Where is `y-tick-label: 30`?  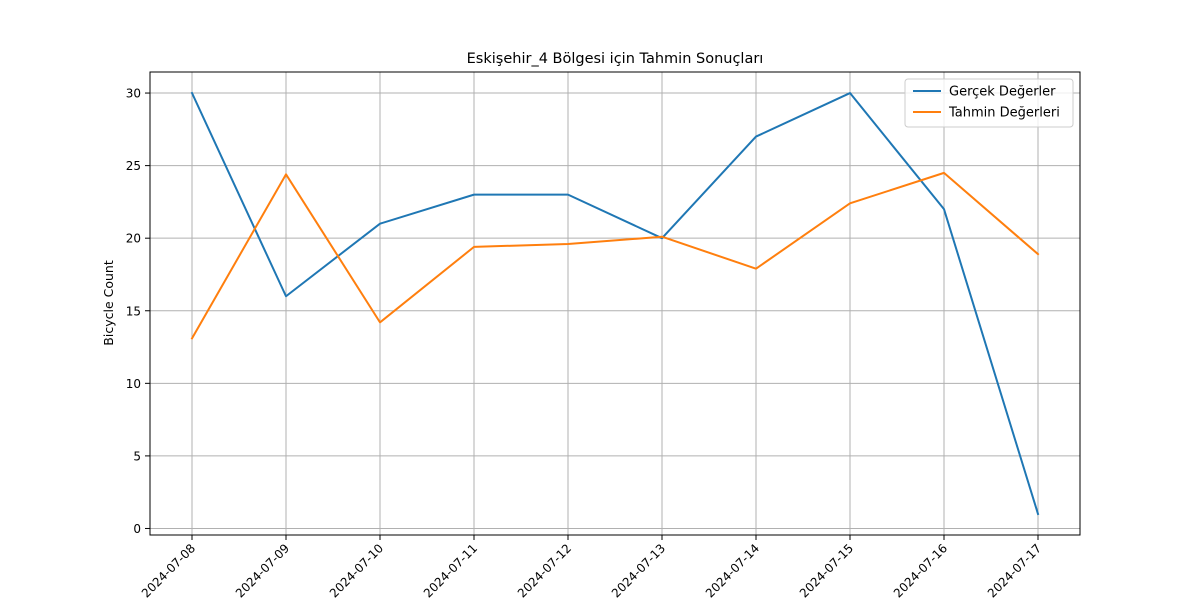 y-tick-label: 30 is located at coordinates (133, 94).